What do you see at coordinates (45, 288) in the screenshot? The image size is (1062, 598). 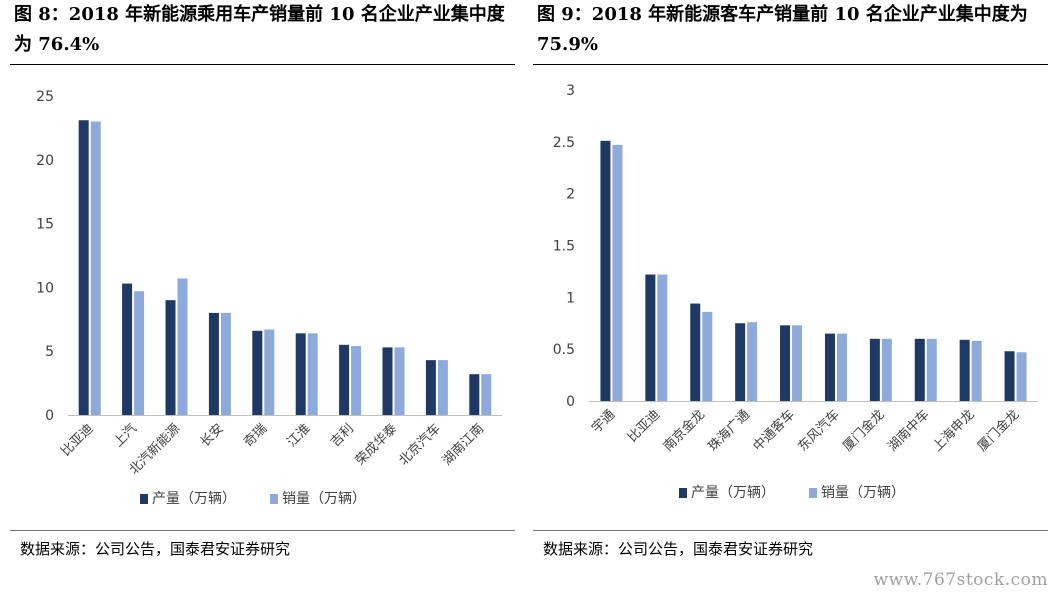 I see `y-tick-label: 10` at bounding box center [45, 288].